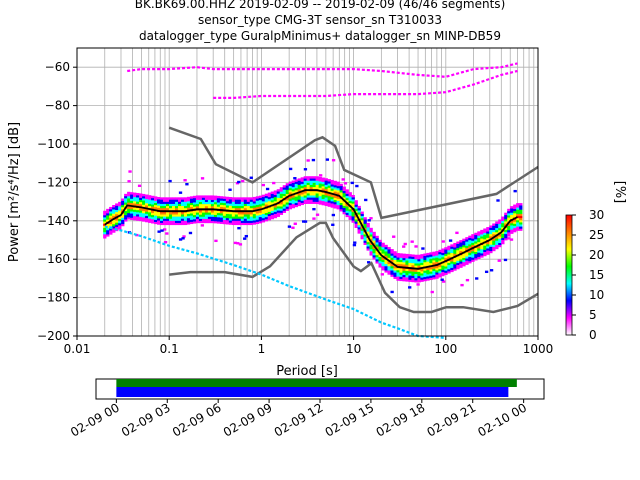 This screenshot has width=640, height=480. Describe the element at coordinates (316, 383) in the screenshot. I see `timeline-bar-data` at that location.